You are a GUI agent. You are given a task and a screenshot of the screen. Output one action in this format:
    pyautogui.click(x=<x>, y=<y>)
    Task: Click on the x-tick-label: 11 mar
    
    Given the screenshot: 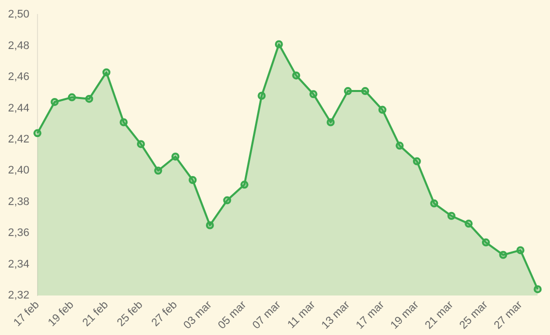 What is the action you would take?
    pyautogui.click(x=302, y=315)
    